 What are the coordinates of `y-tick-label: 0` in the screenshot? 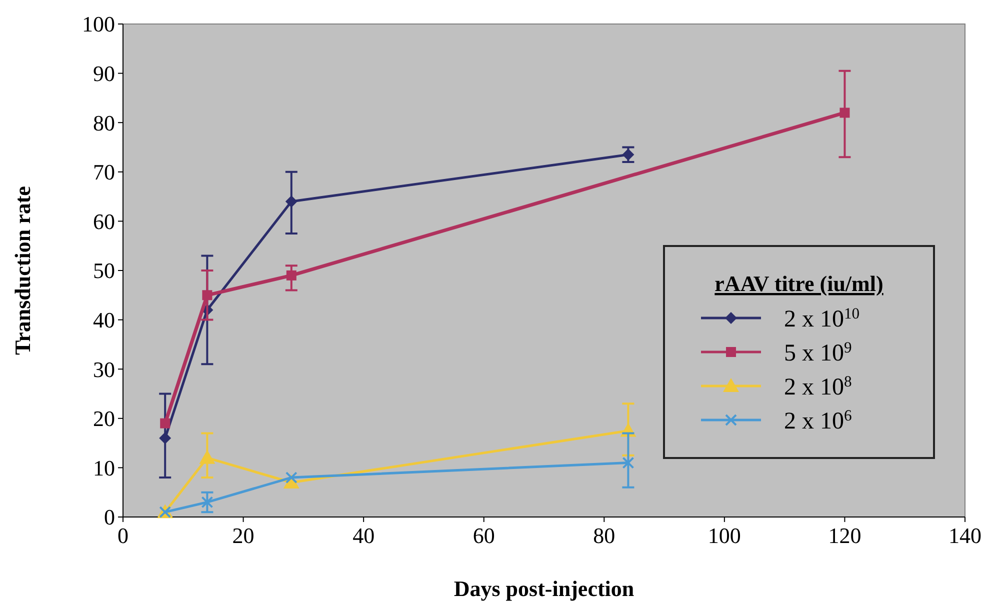 It's located at (109, 517).